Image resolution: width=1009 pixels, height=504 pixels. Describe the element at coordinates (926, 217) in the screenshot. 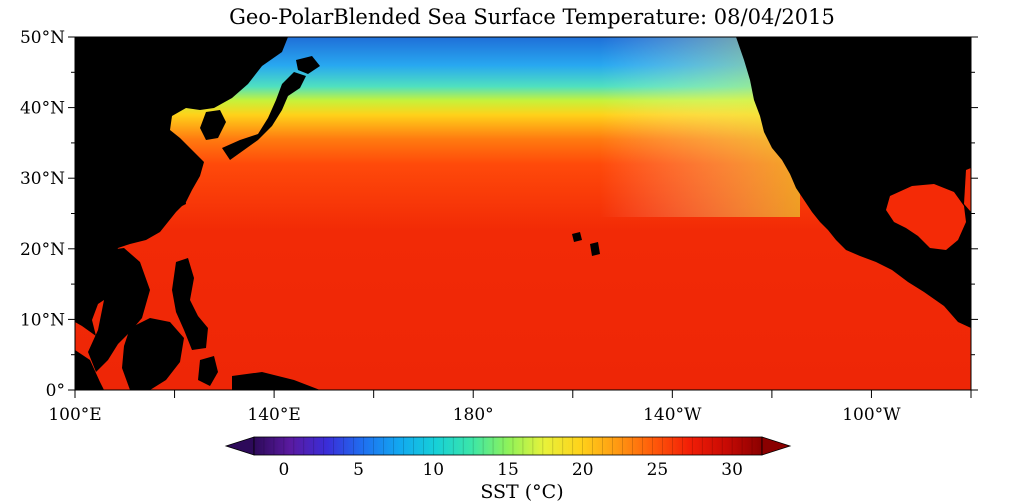

I see `gulf-of-mexico-water` at that location.